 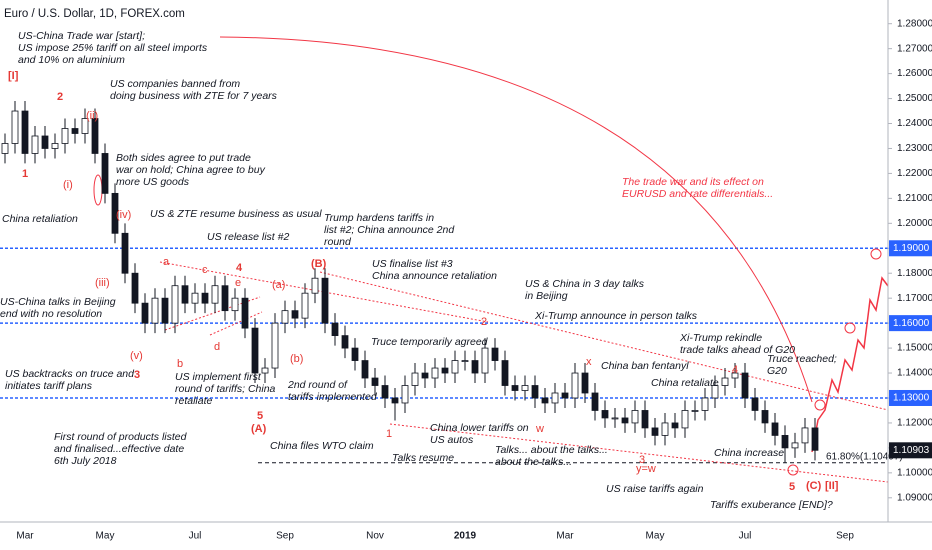 What do you see at coordinates (914, 23) in the screenshot?
I see `y-tick-label: 1.28000` at bounding box center [914, 23].